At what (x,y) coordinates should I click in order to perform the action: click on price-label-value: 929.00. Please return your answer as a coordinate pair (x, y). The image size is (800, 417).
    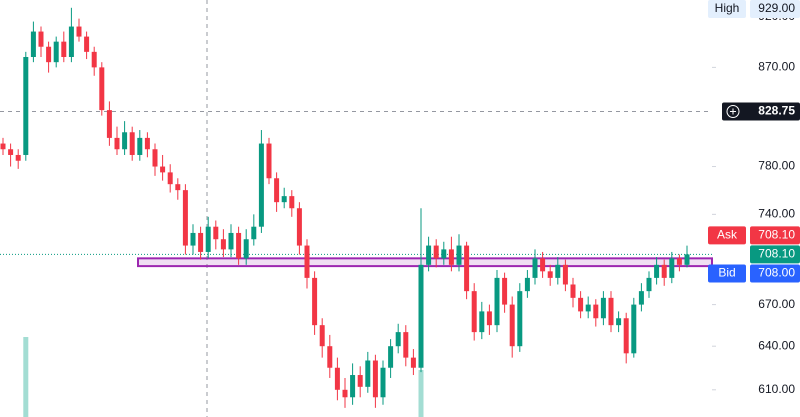
    Looking at the image, I should click on (776, 8).